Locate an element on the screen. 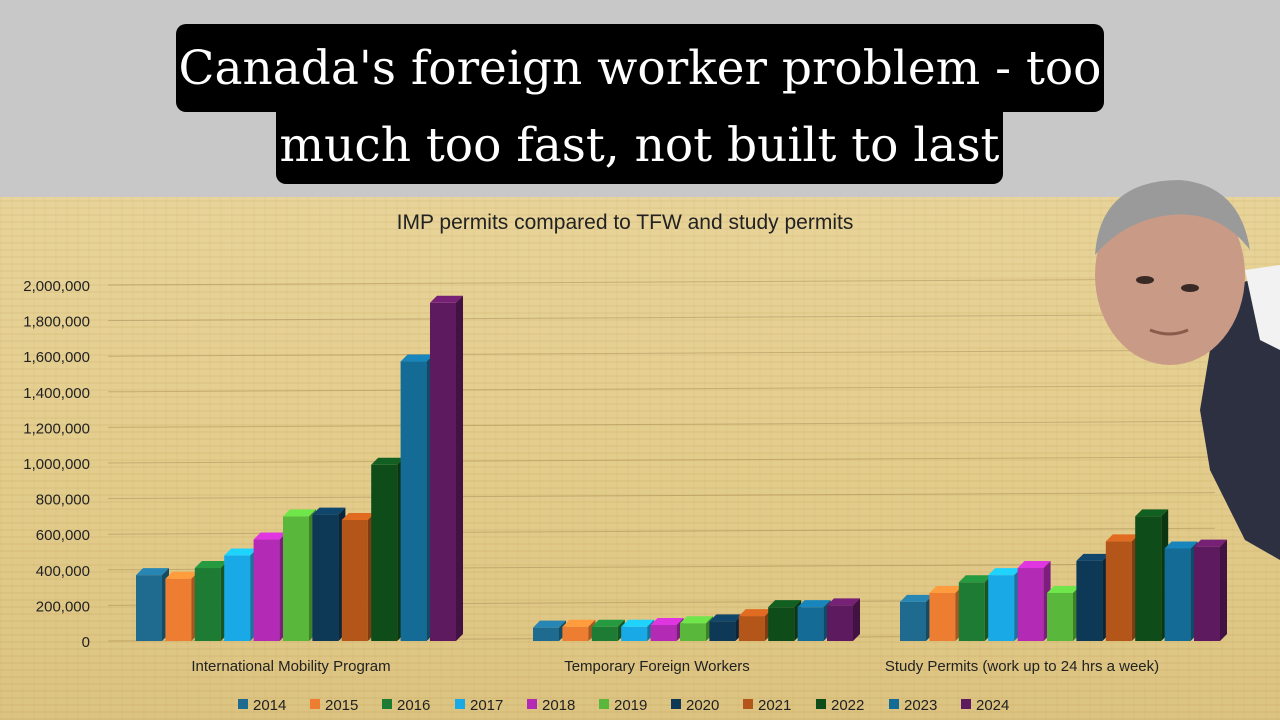 The width and height of the screenshot is (1280, 720). bar-2-2017 is located at coordinates (1005, 604).